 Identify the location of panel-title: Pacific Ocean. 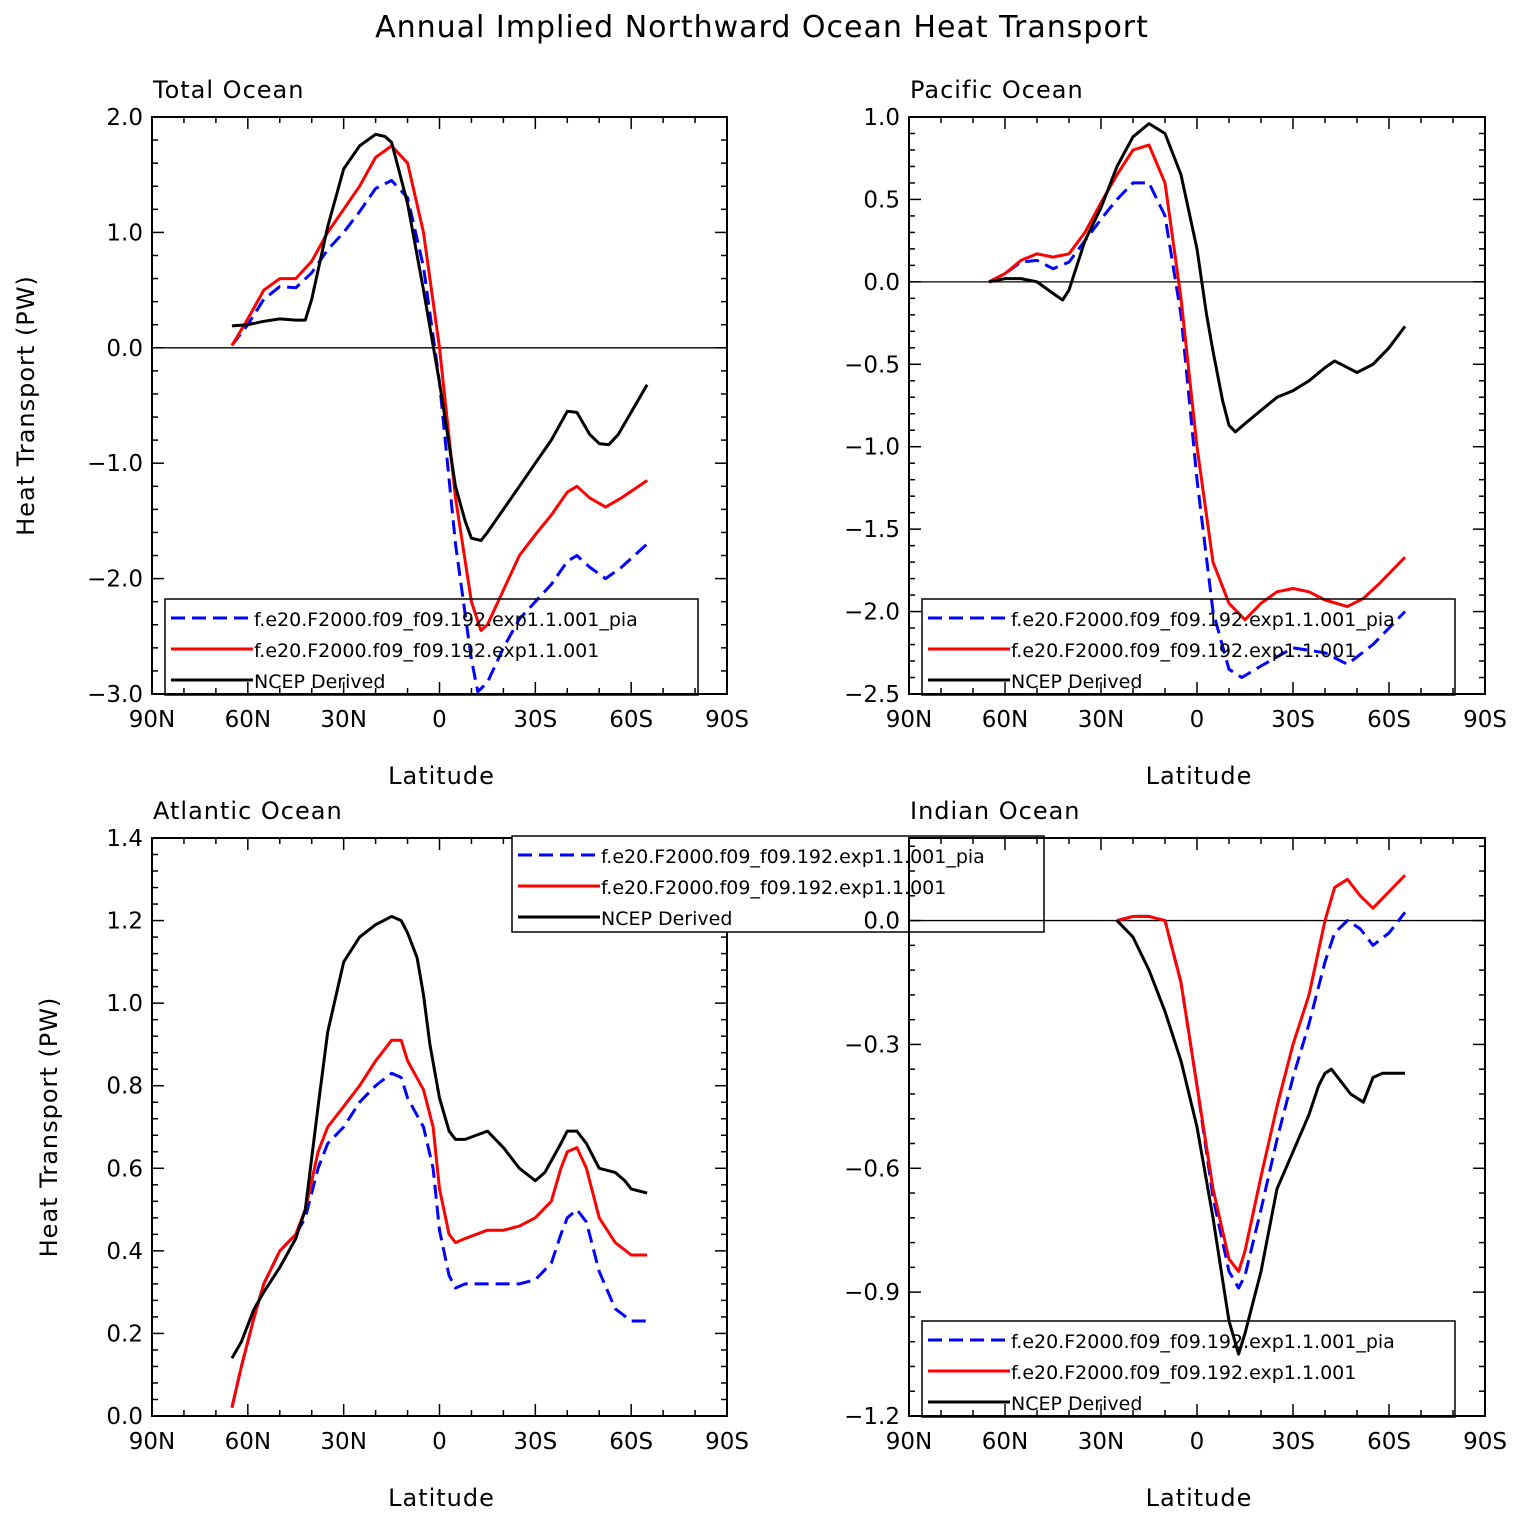
(997, 90).